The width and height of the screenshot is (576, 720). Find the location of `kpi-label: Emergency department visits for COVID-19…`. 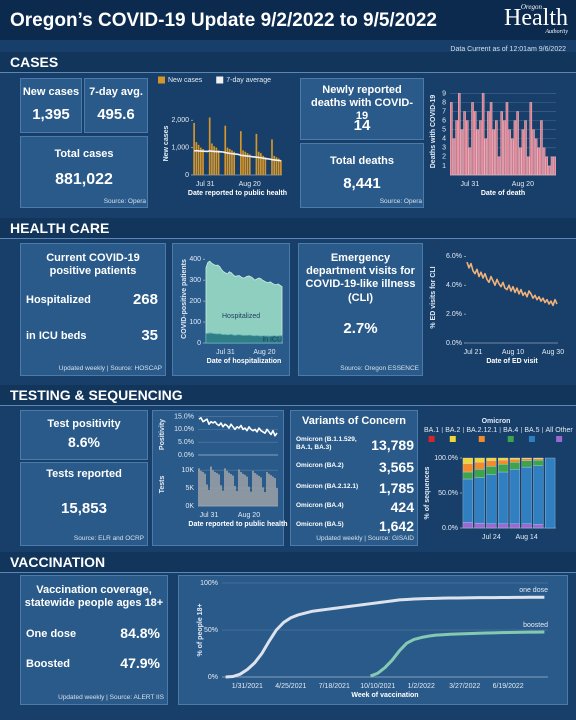

kpi-label: Emergency department visits for COVID-19… is located at coordinates (360, 278).